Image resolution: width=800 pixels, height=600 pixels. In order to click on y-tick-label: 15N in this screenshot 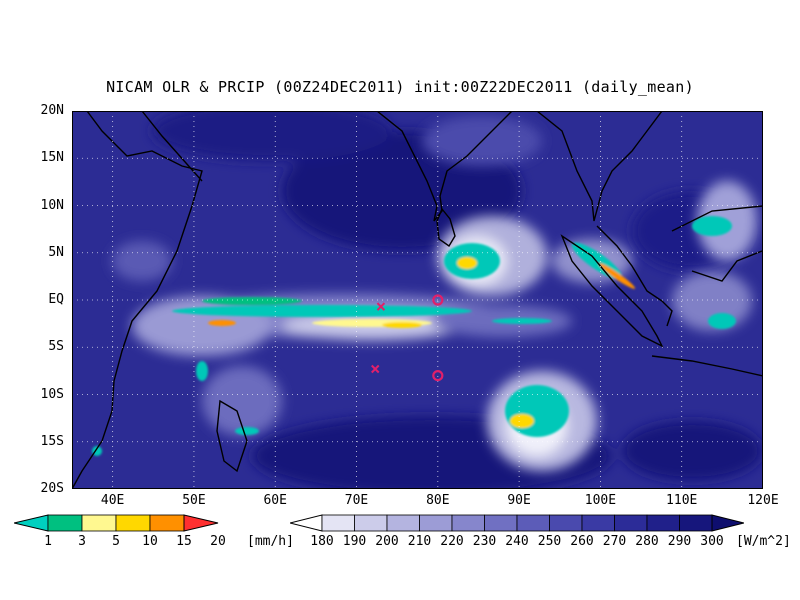, I will do `click(52, 158)`.